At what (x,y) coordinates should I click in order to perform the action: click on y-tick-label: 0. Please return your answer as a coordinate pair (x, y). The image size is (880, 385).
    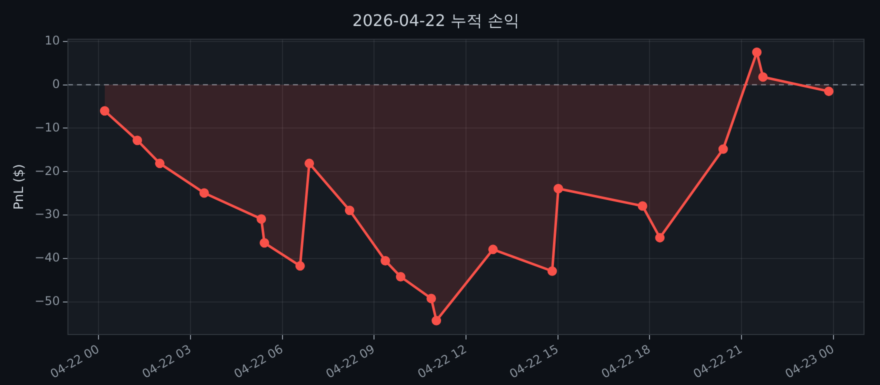
    Looking at the image, I should click on (56, 83).